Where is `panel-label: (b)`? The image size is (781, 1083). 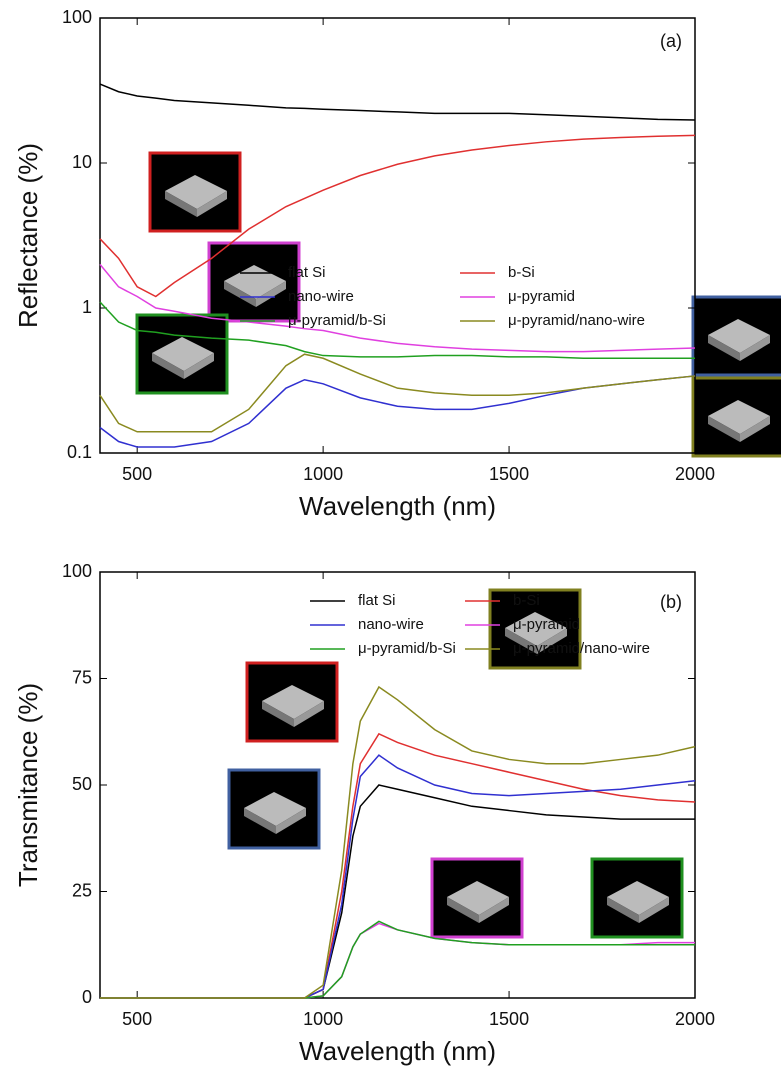 panel-label: (b) is located at coordinates (671, 602).